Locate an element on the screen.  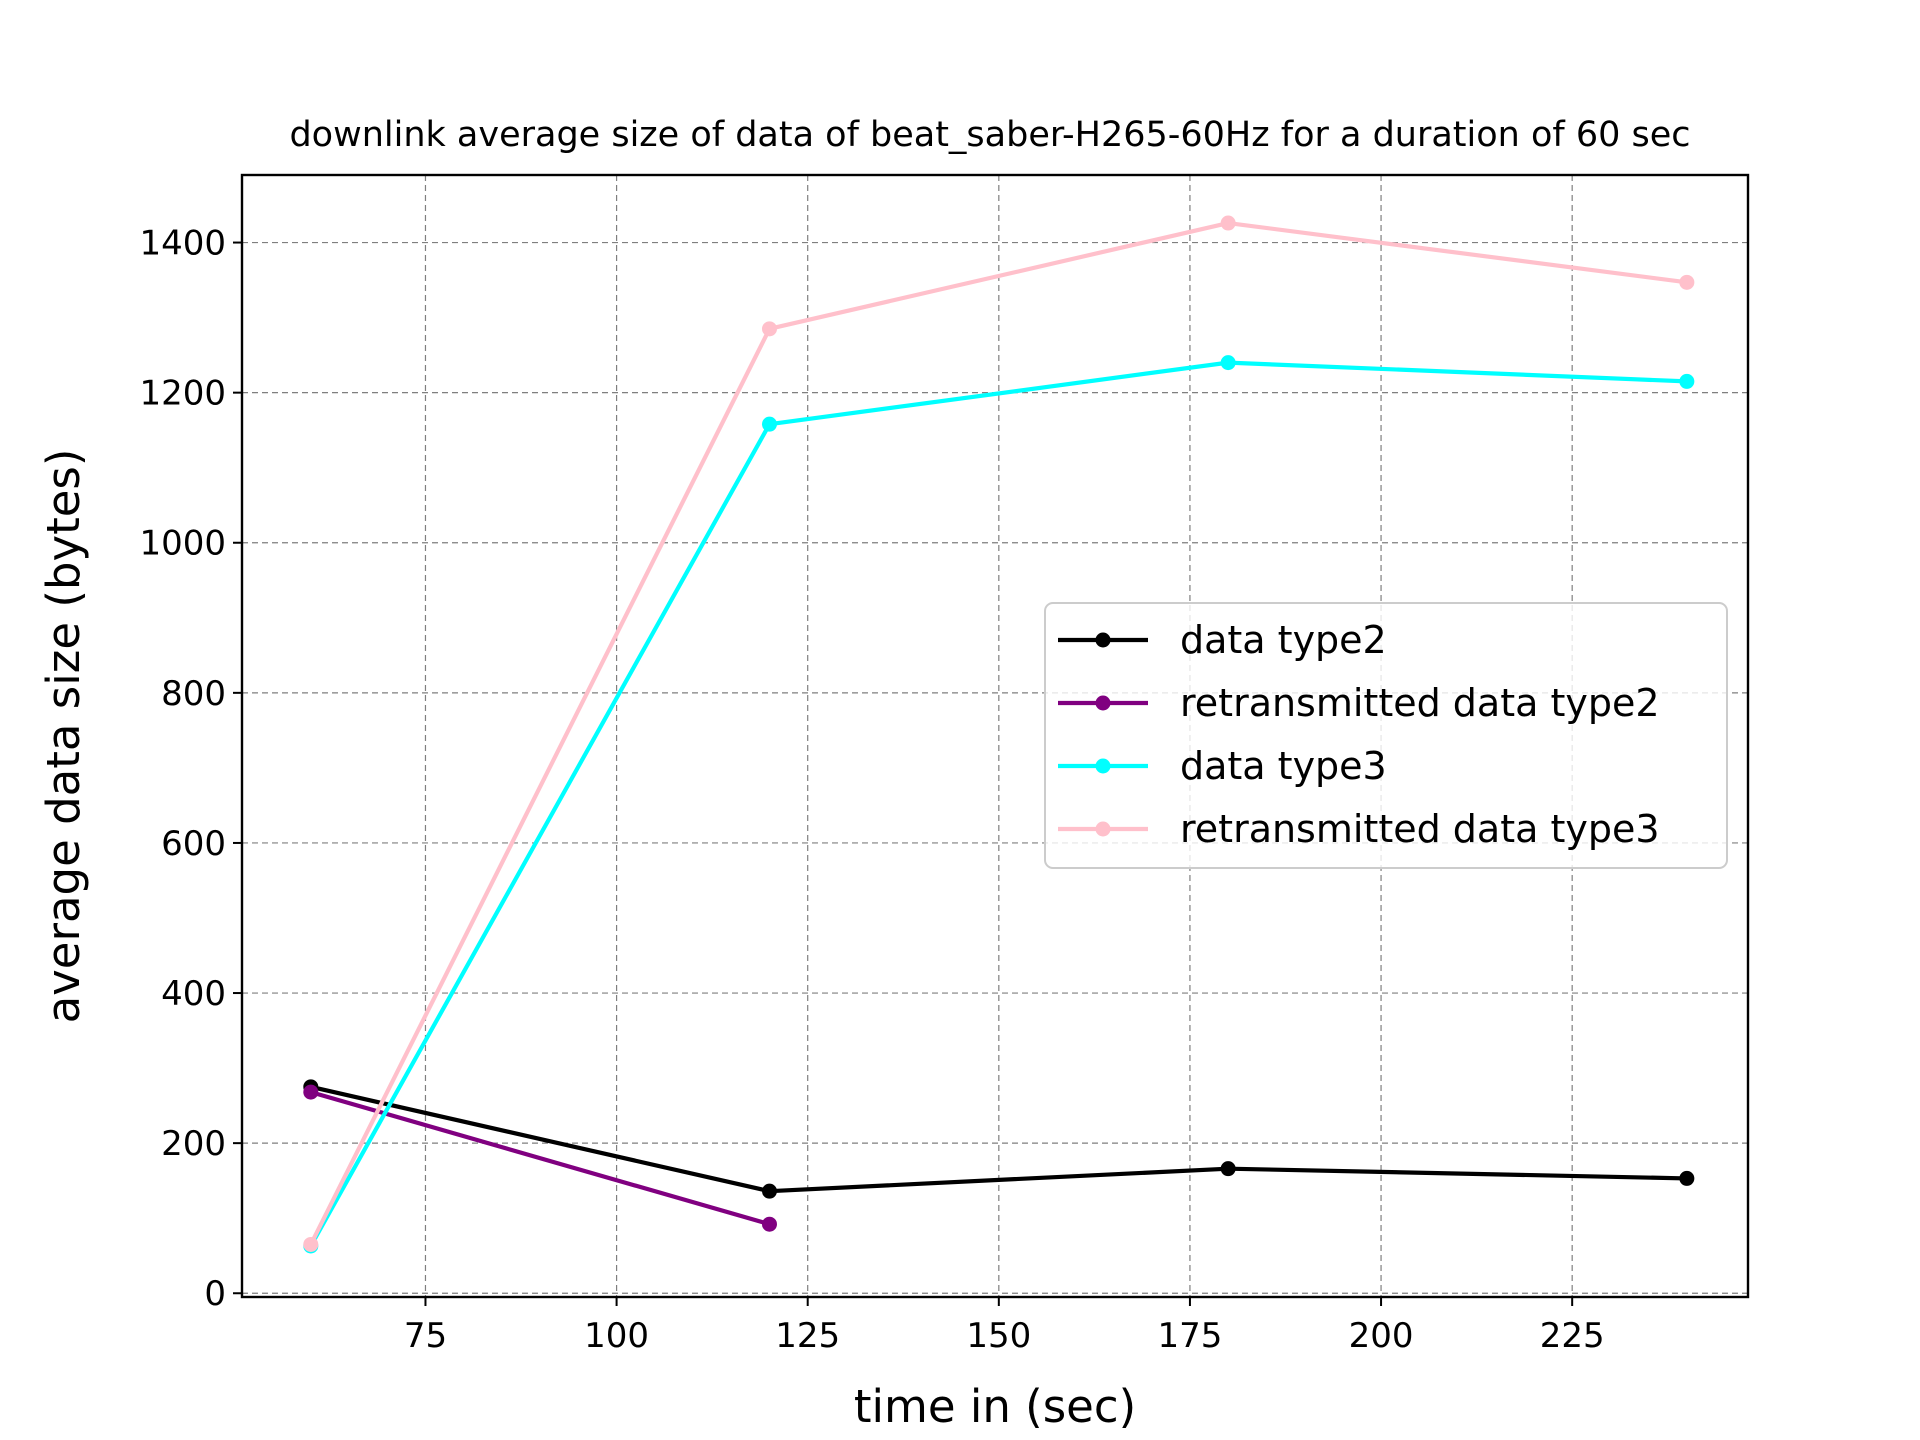
x-axis-label: time in (sec) is located at coordinates (995, 1406).